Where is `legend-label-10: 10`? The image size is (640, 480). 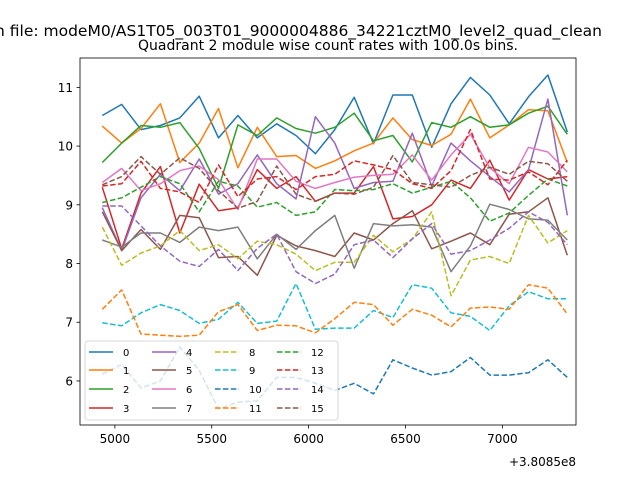
legend-label-10: 10 is located at coordinates (255, 390).